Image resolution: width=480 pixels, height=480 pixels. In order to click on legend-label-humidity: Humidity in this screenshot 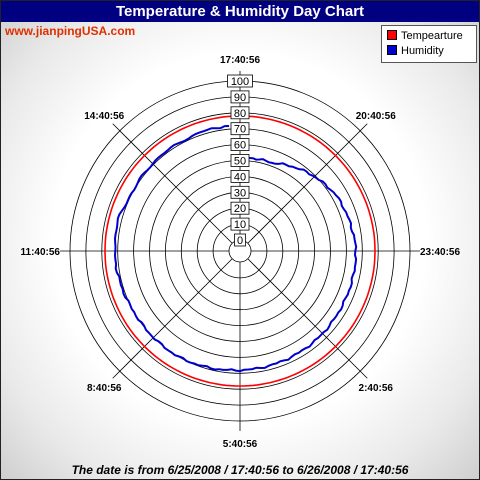, I will do `click(422, 51)`.